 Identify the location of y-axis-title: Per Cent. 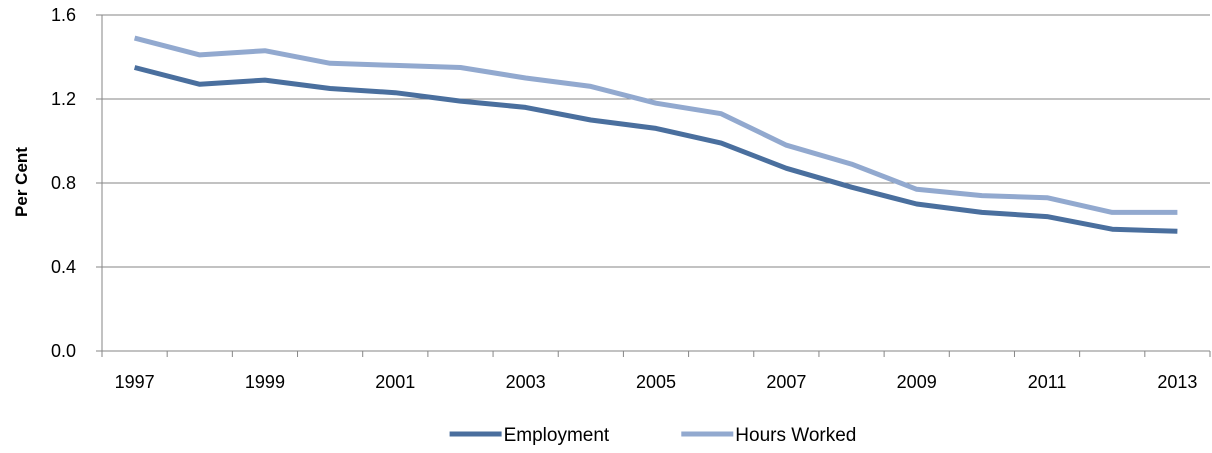
(21, 182).